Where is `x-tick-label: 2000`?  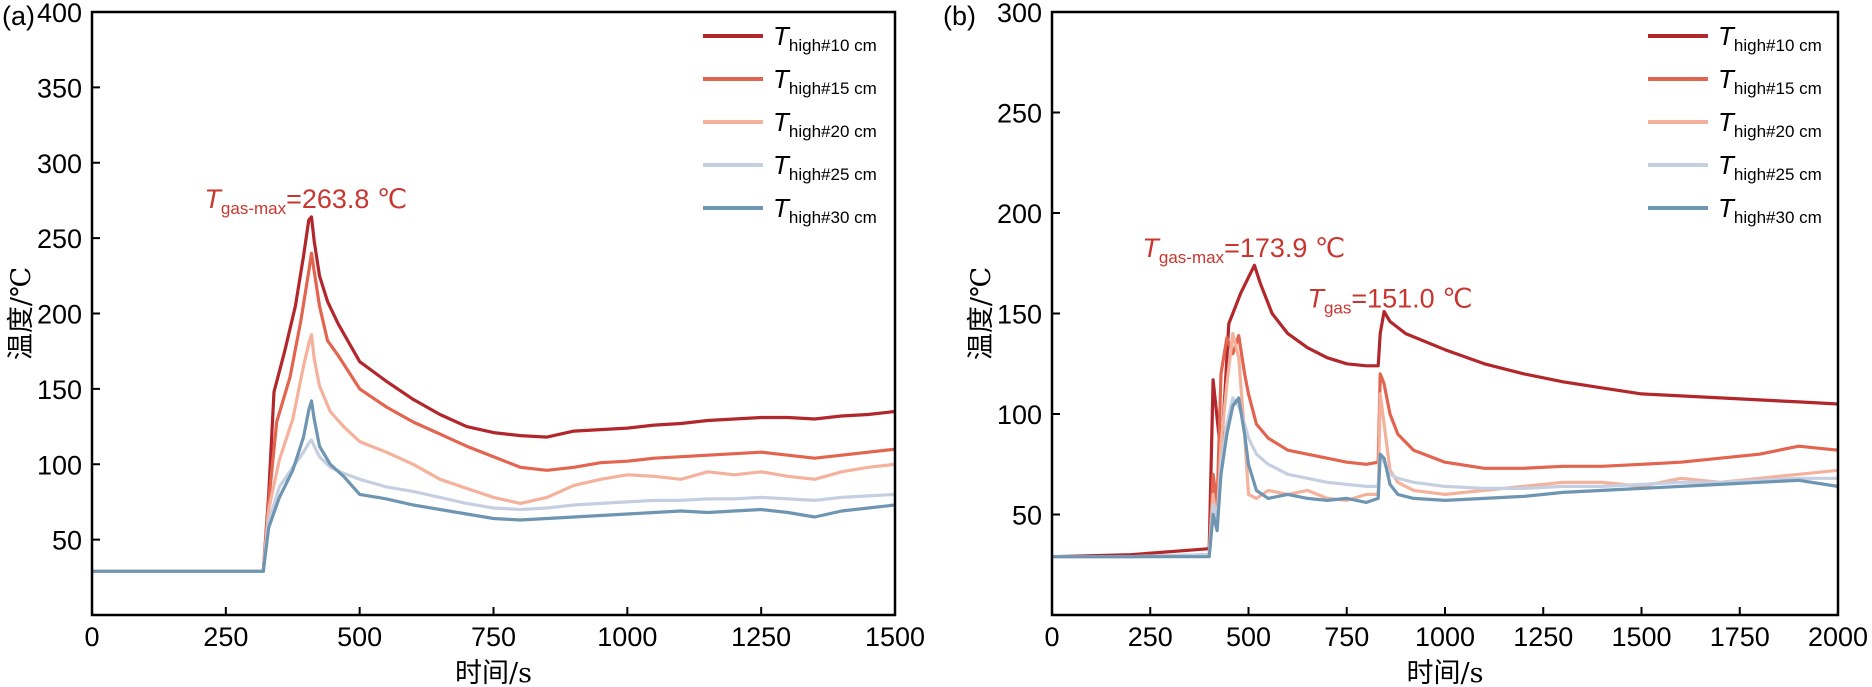
x-tick-label: 2000 is located at coordinates (1838, 637).